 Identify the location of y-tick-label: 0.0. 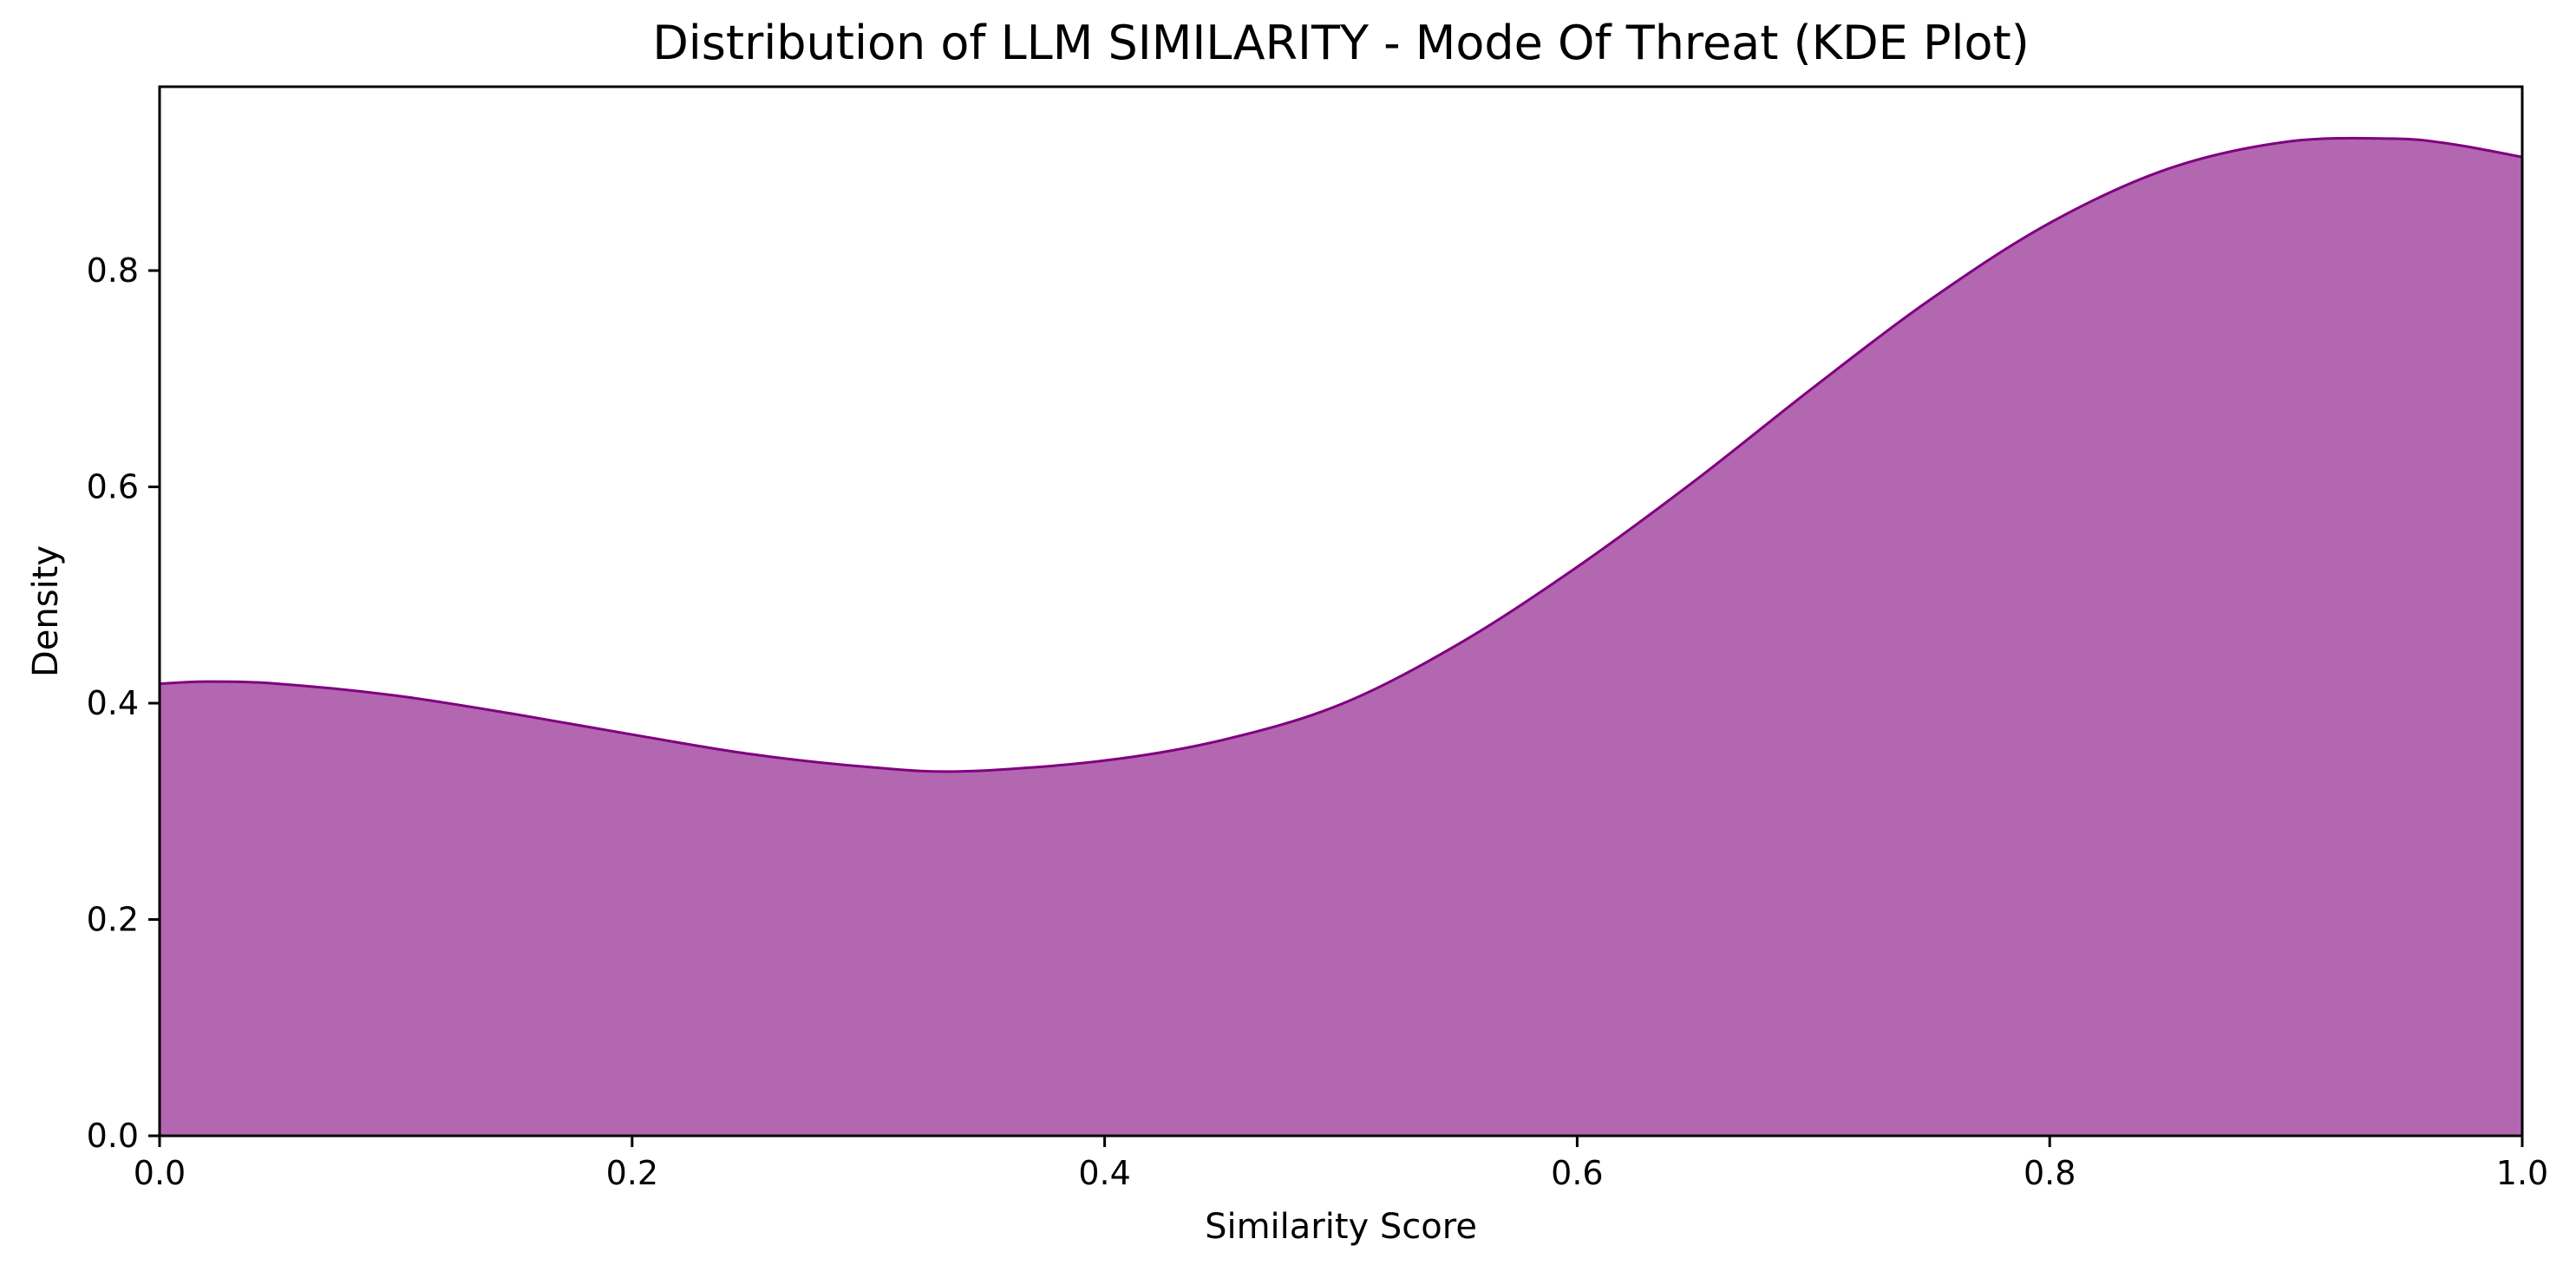
(113, 1136).